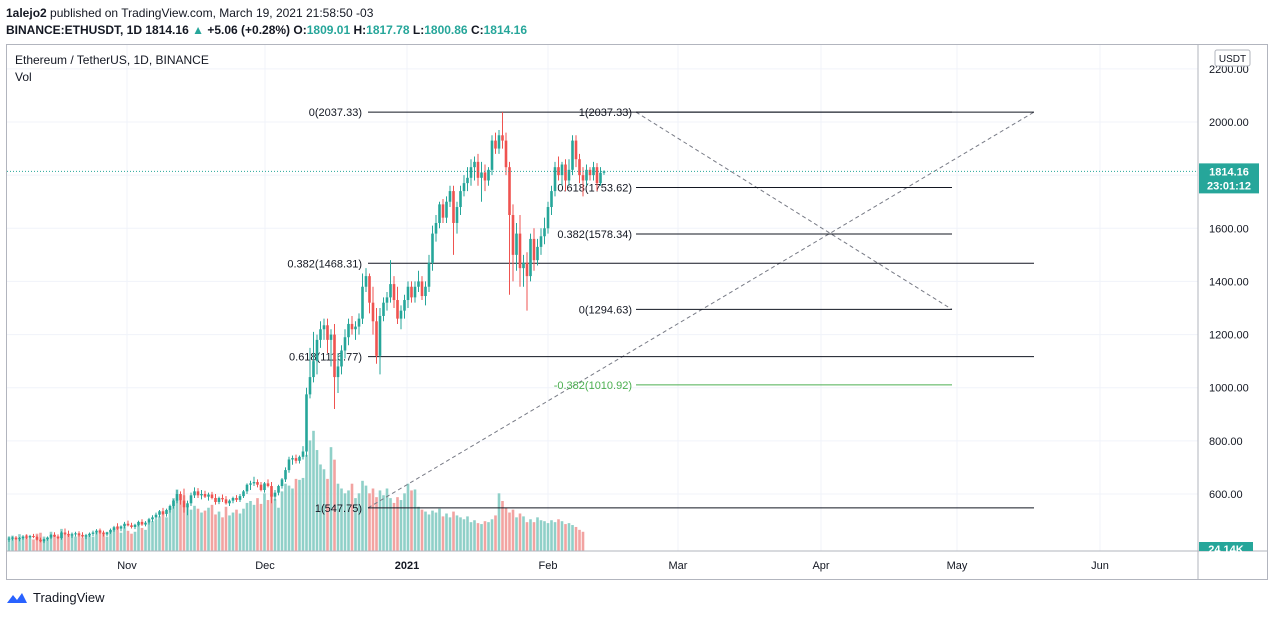  What do you see at coordinates (1229, 229) in the screenshot?
I see `price-tick-label: 1600.00` at bounding box center [1229, 229].